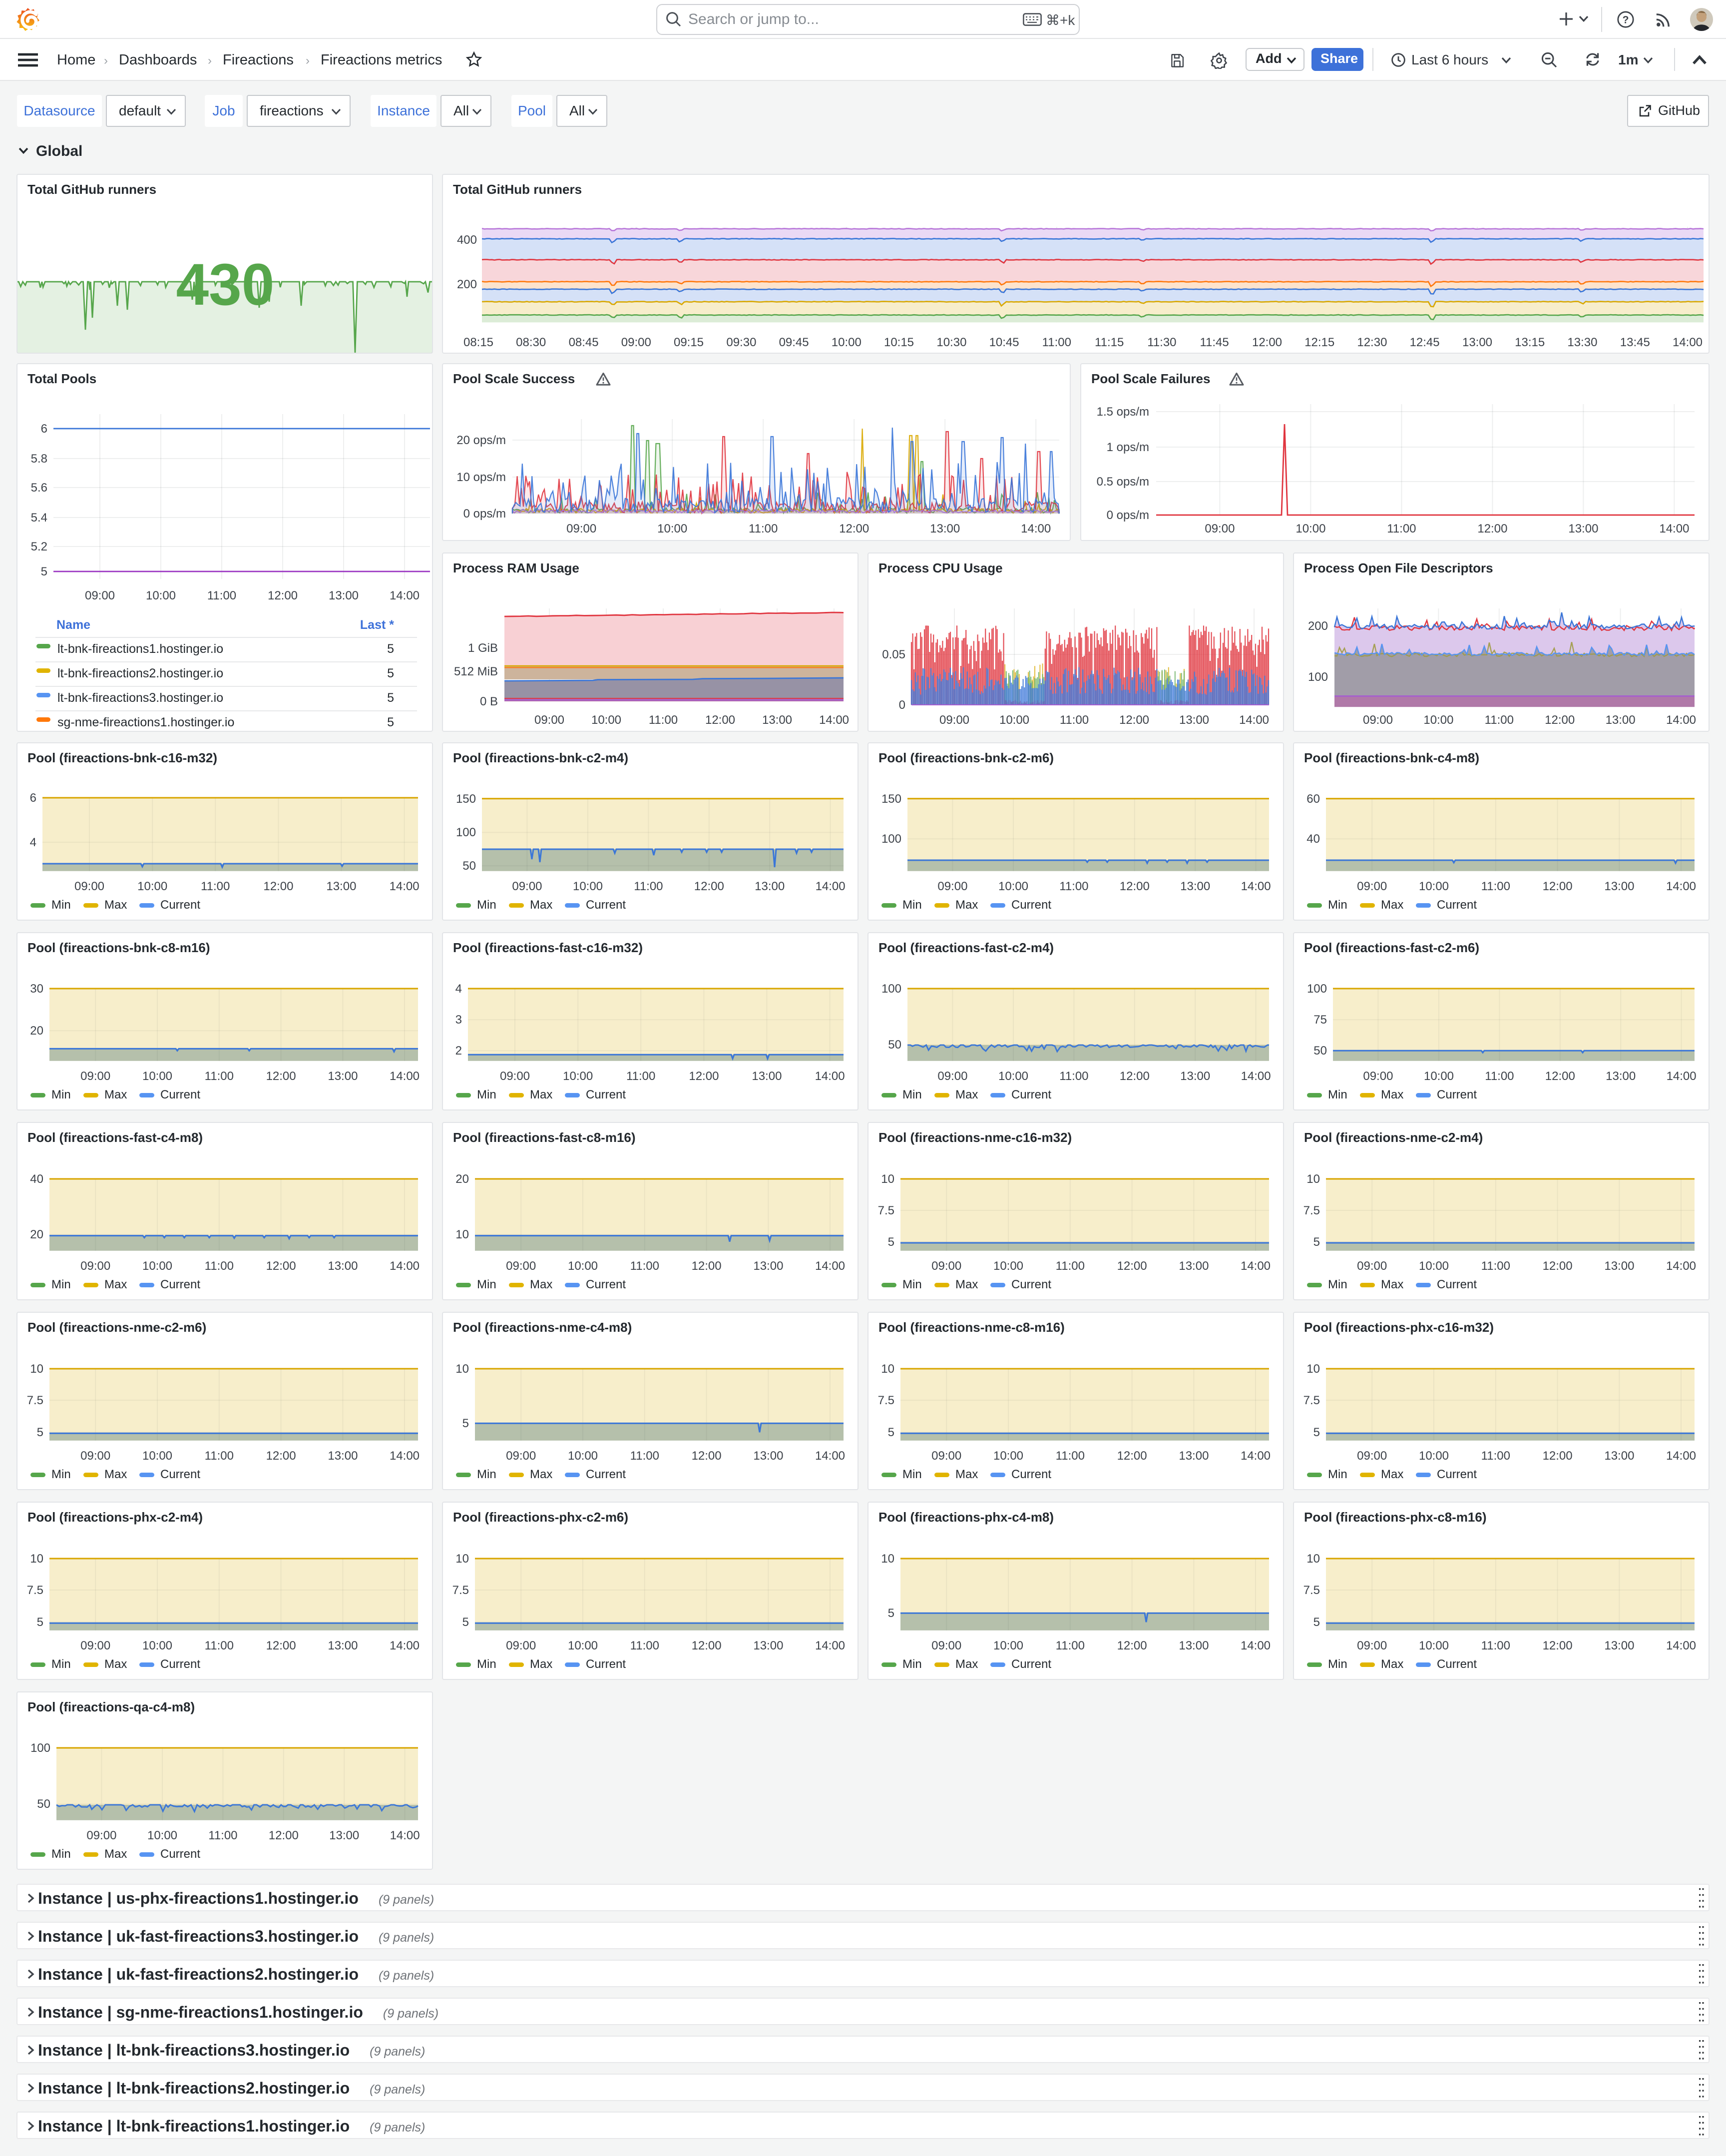 This screenshot has width=1726, height=2156. What do you see at coordinates (225, 285) in the screenshot?
I see `svg-text: 430` at bounding box center [225, 285].